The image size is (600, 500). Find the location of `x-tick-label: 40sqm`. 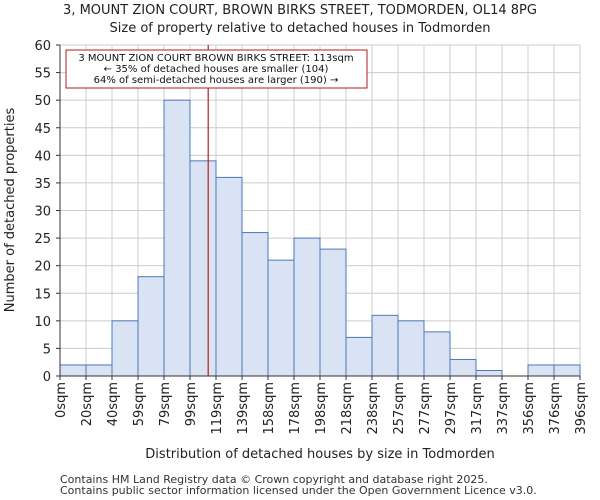

x-tick-label: 40sqm is located at coordinates (113, 404).